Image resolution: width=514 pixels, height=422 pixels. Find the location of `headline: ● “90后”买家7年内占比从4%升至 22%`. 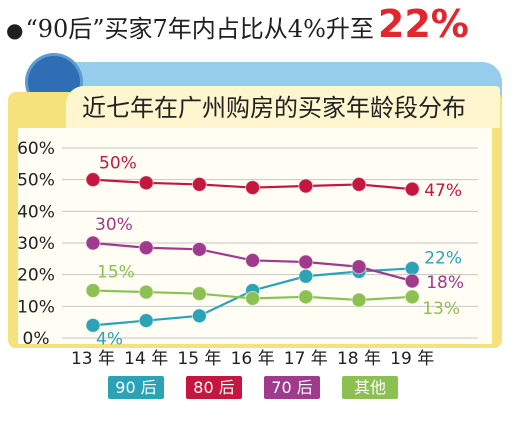

headline: ● “90后”买家7年内占比从4%升至 22% is located at coordinates (259, 26).